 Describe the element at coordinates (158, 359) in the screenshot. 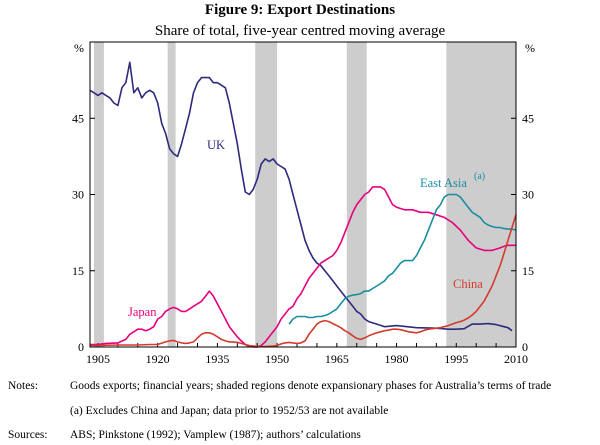

I see `x-tick-label: 1920` at that location.